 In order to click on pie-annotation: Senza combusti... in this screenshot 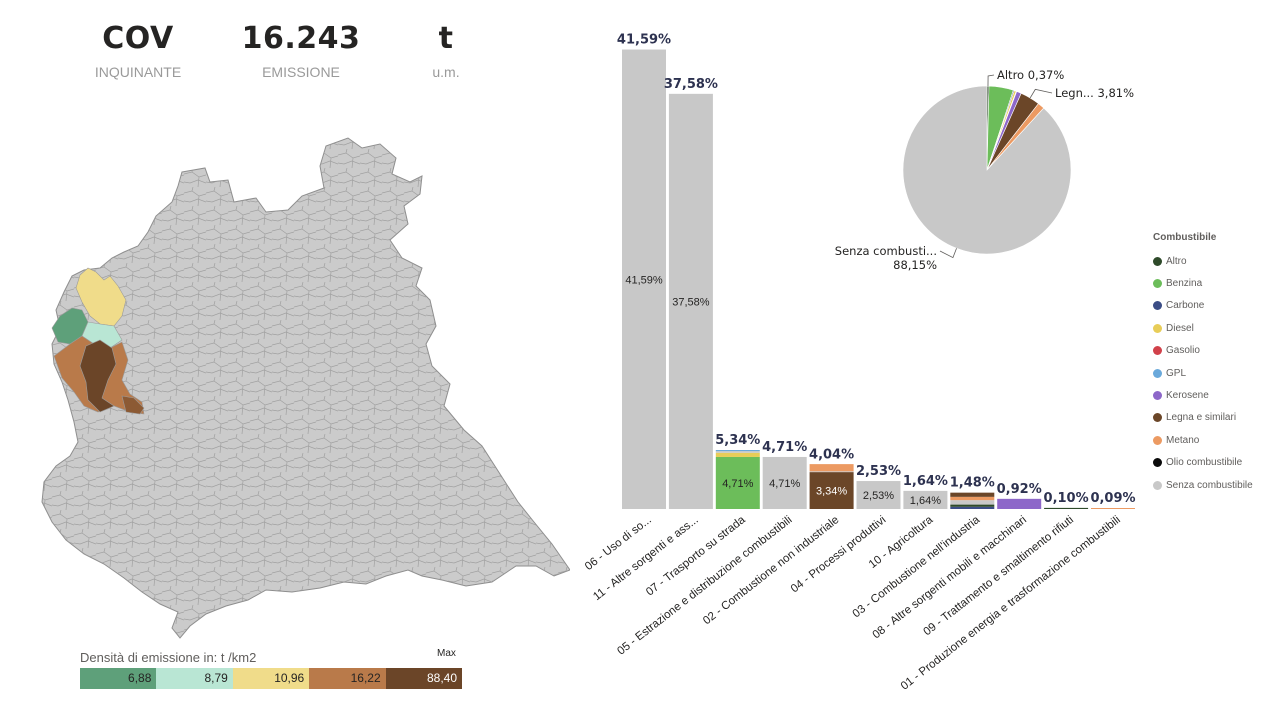, I will do `click(886, 251)`.